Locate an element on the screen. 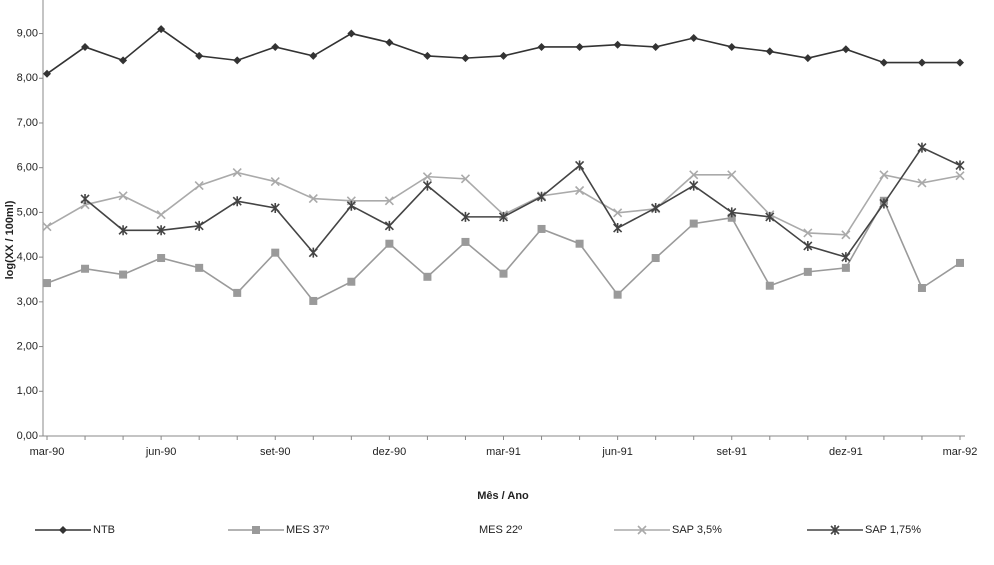 The height and width of the screenshot is (565, 994). x-tick-label: mar-91 is located at coordinates (503, 452).